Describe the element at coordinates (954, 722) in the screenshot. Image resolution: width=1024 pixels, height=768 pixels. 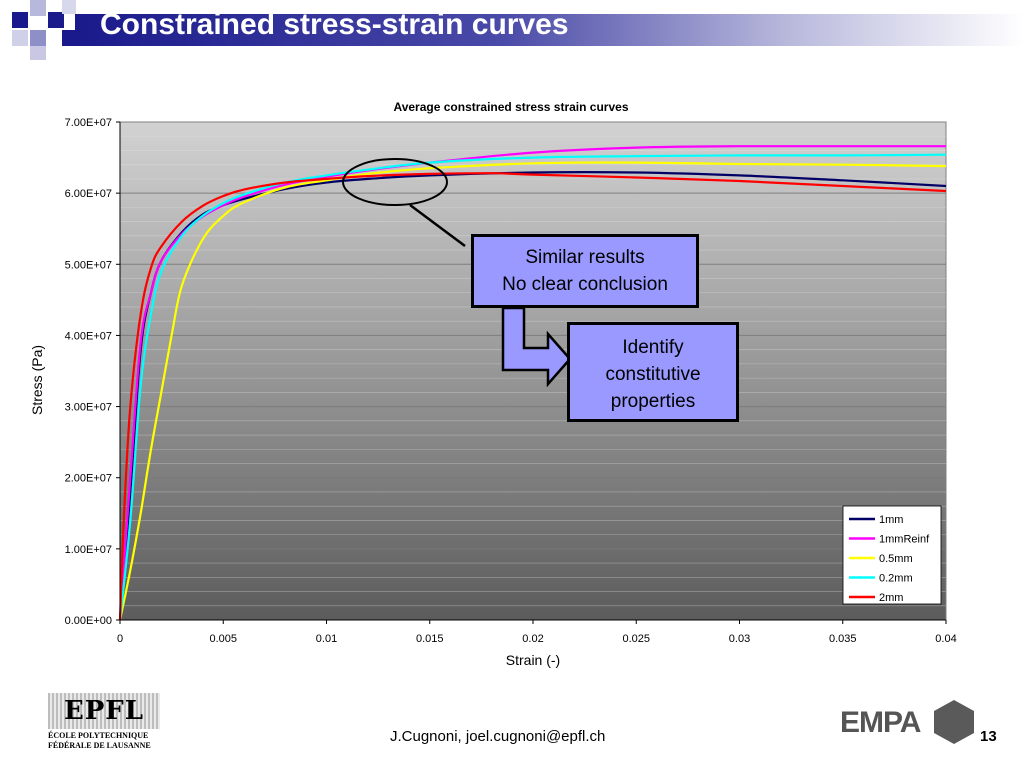
I see `empa-hexagon-icon` at that location.